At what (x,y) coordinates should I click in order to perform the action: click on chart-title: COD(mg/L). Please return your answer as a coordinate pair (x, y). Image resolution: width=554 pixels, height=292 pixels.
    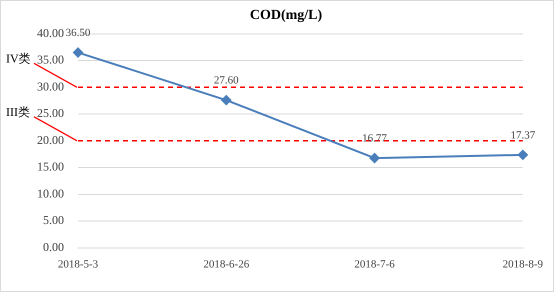
    Looking at the image, I should click on (286, 16).